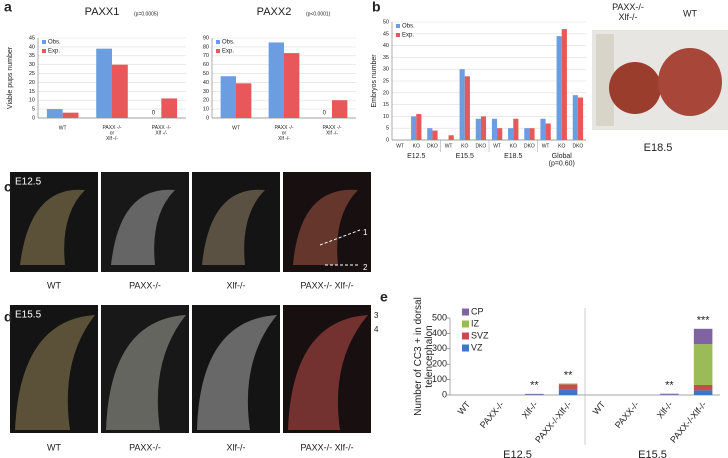 The height and width of the screenshot is (458, 728). I want to click on region-marker: 1, so click(365, 232).